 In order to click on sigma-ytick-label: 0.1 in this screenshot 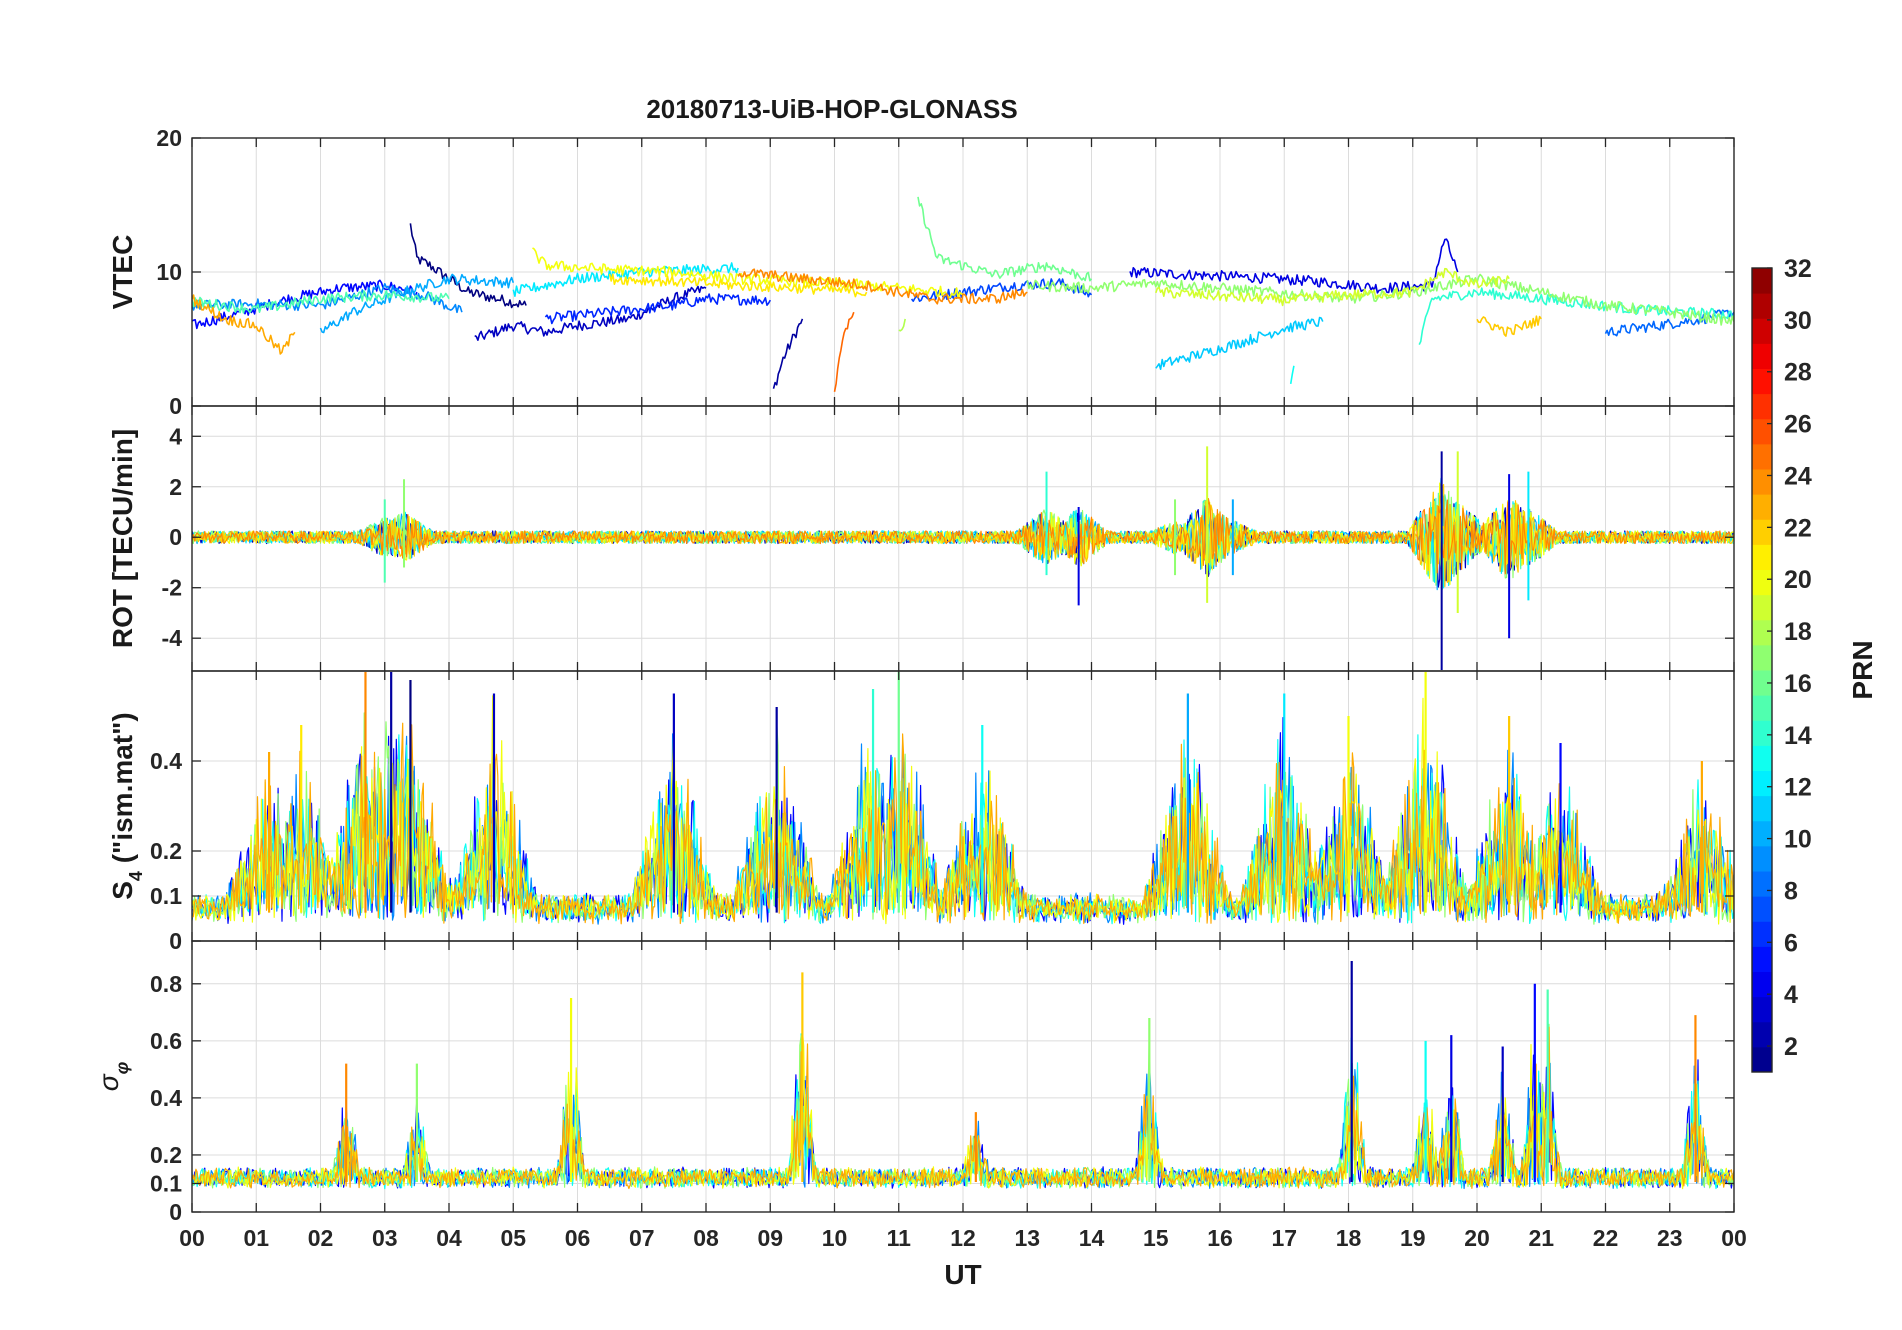, I will do `click(166, 1183)`.